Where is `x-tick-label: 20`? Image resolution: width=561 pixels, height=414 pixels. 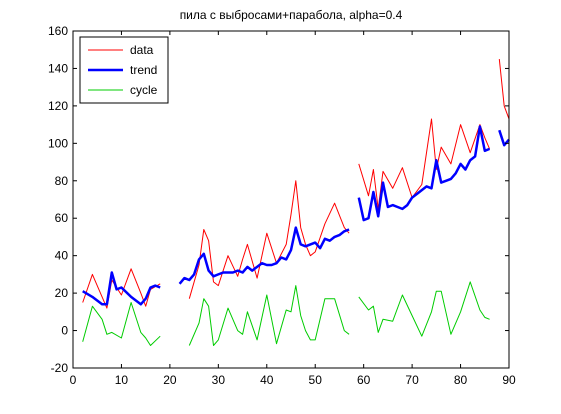 x-tick-label: 20 is located at coordinates (170, 380).